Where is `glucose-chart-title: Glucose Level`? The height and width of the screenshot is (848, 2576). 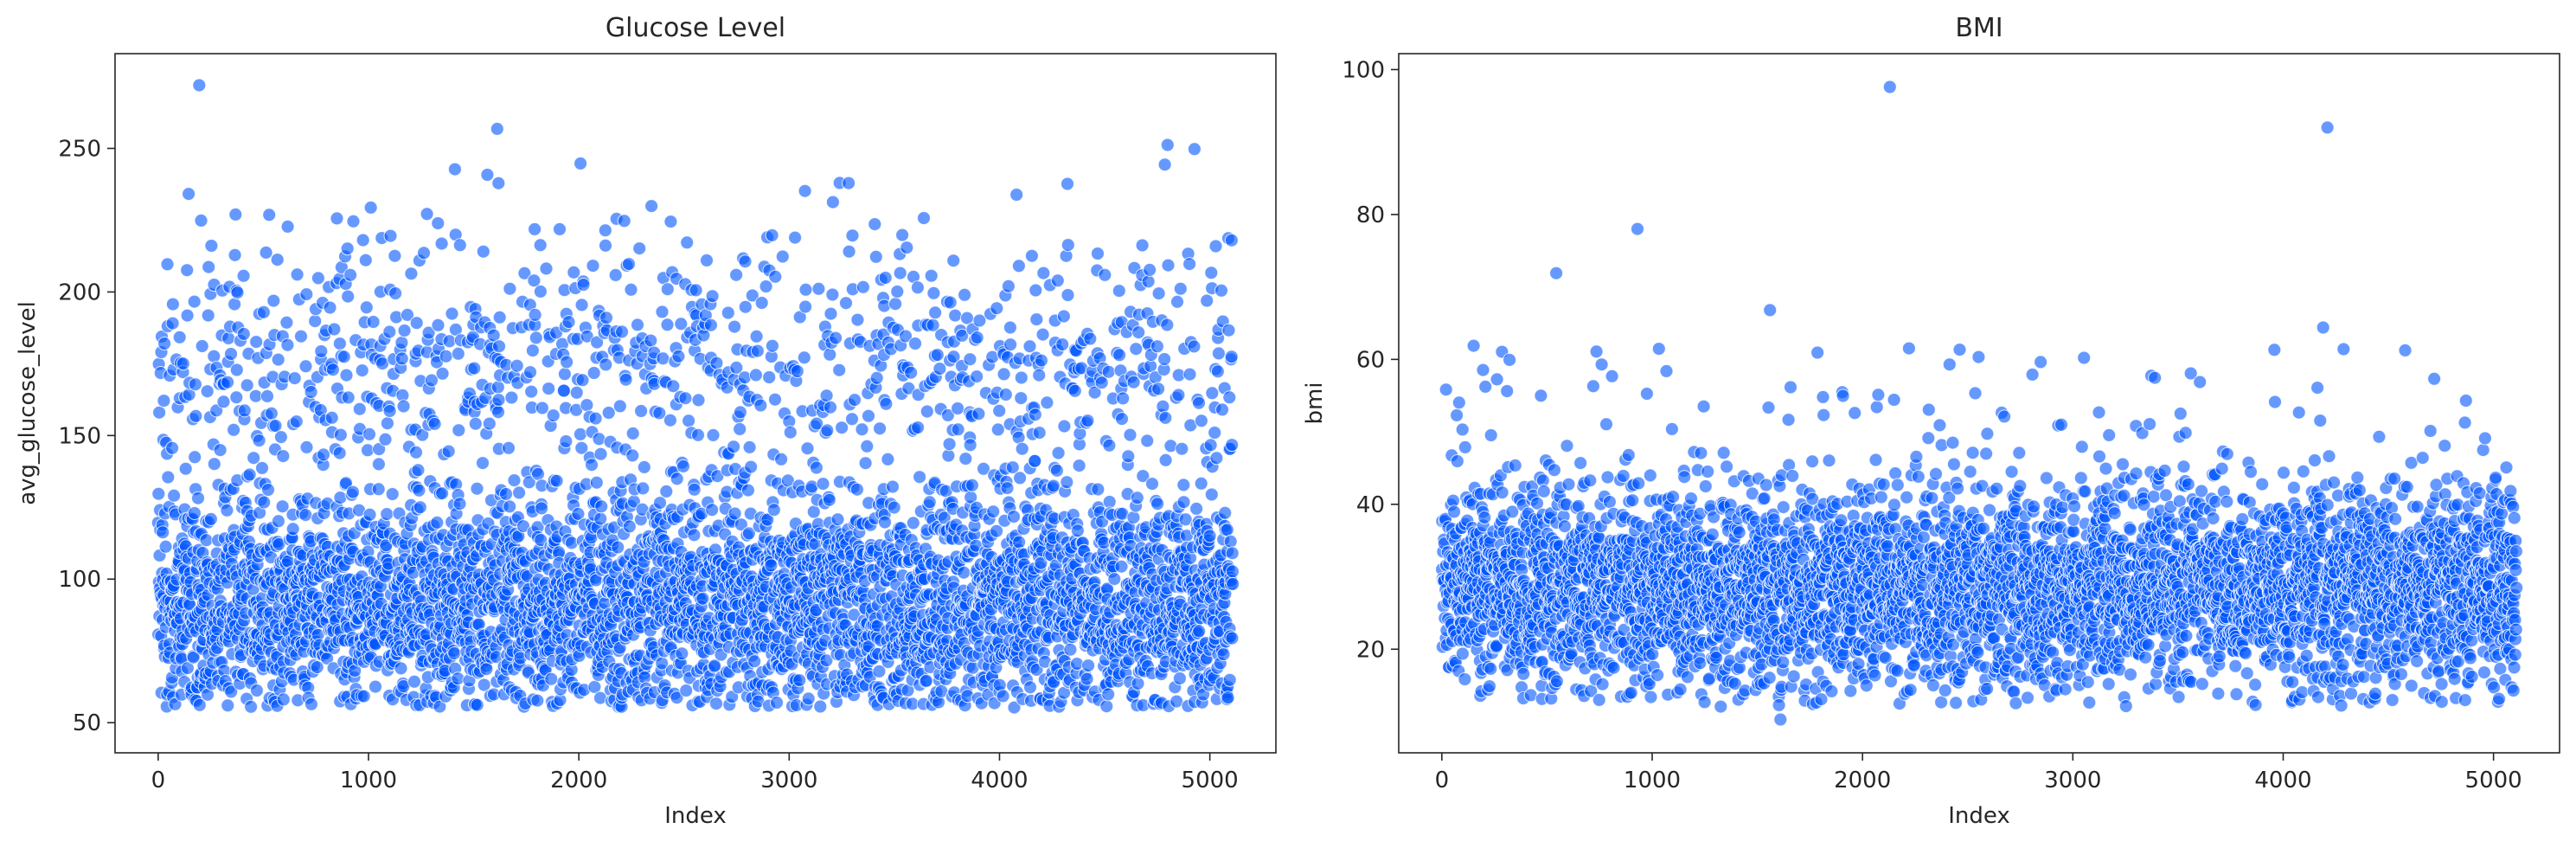 glucose-chart-title: Glucose Level is located at coordinates (695, 28).